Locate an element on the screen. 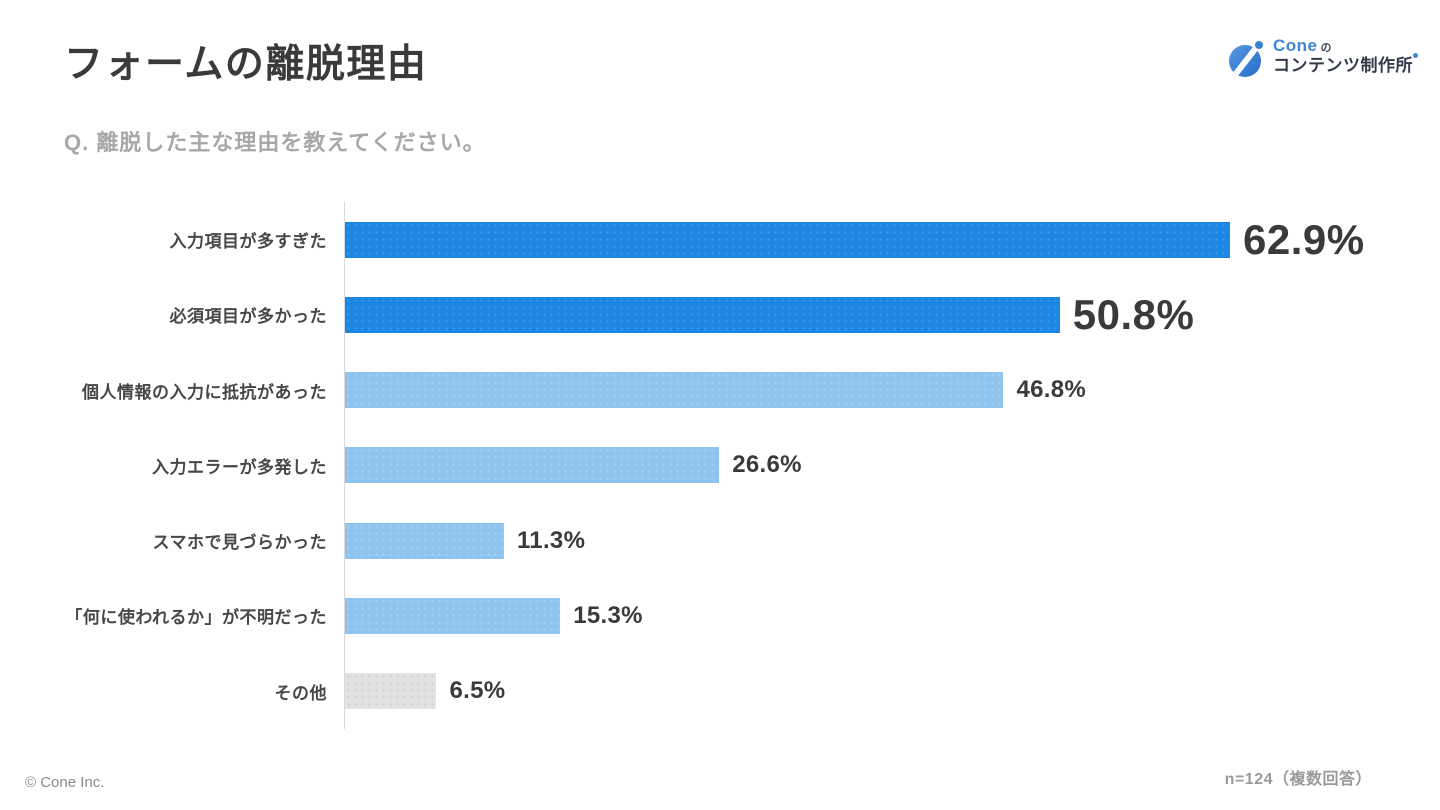 The height and width of the screenshot is (810, 1440). bar-row: 「何に使われるか」が不明だった 15.3% is located at coordinates (720, 615).